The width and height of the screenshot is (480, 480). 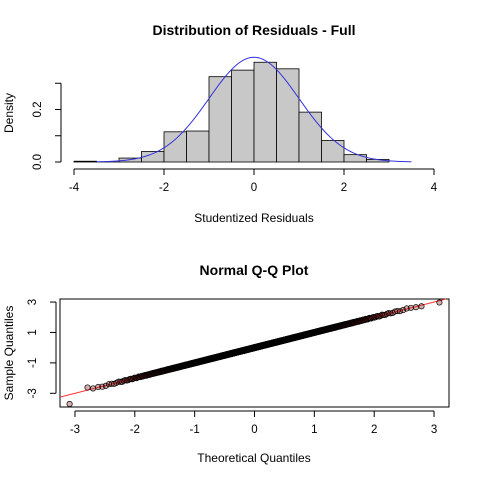 I want to click on histogram-x-tick-label: 0, so click(x=254, y=188).